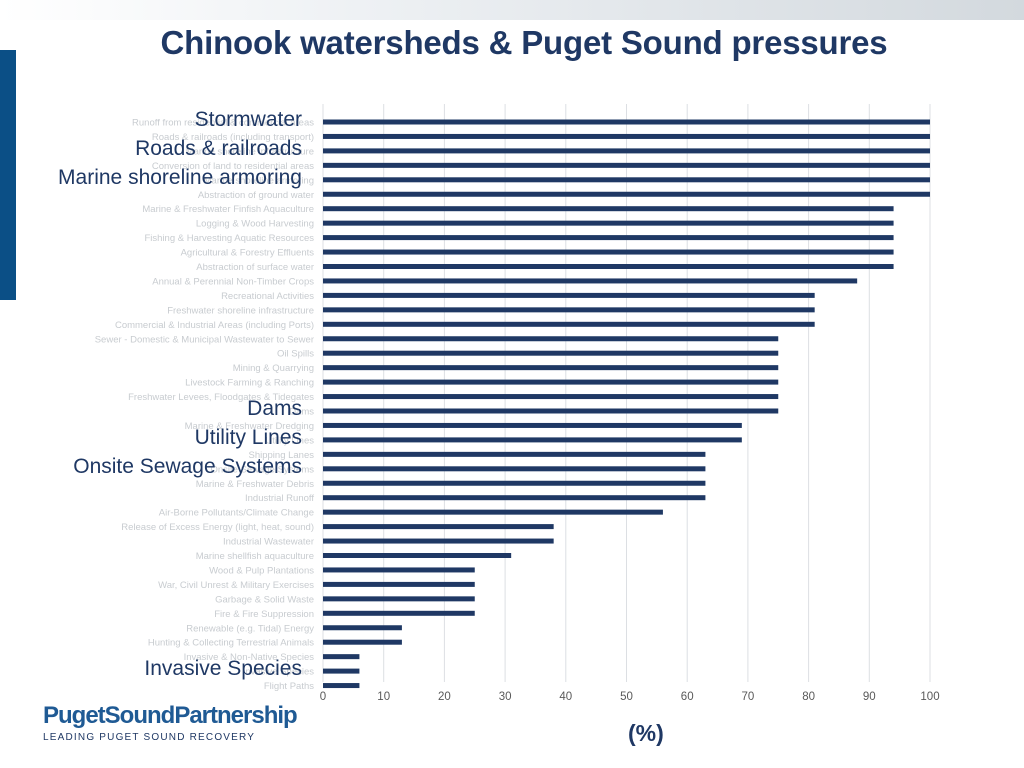 The width and height of the screenshot is (1024, 768). I want to click on callout-label: Stormwater, so click(248, 119).